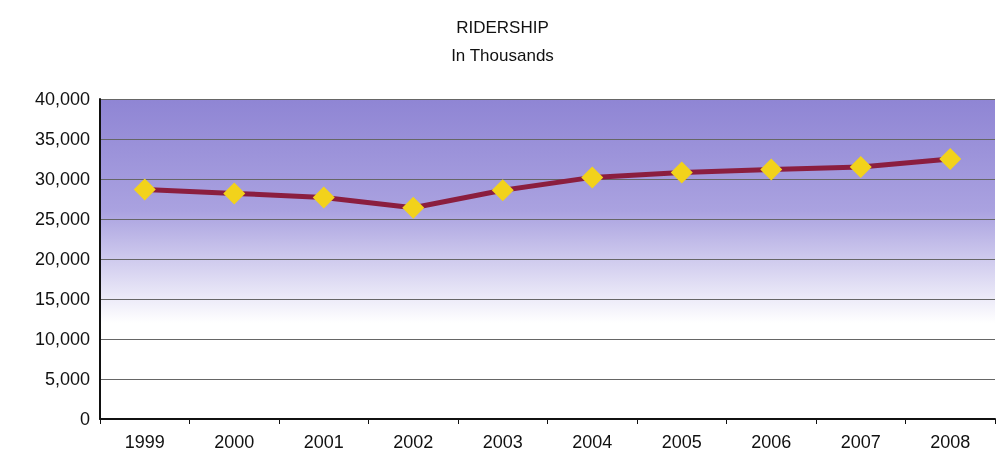 The width and height of the screenshot is (1005, 474). What do you see at coordinates (502, 442) in the screenshot?
I see `x-tick-label: 2003` at bounding box center [502, 442].